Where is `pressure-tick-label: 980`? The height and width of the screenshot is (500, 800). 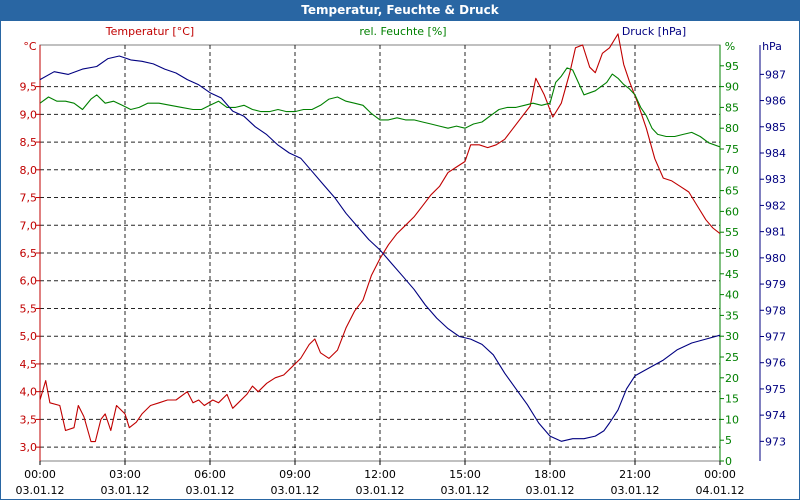 pressure-tick-label: 980 is located at coordinates (775, 258).